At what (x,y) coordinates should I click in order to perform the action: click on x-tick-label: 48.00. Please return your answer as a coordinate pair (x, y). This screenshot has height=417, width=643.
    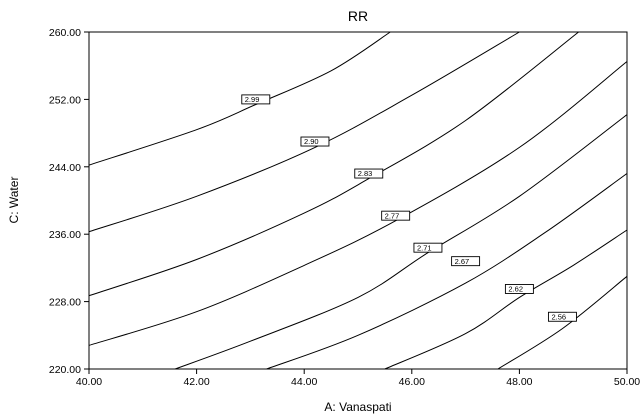
    Looking at the image, I should click on (519, 382).